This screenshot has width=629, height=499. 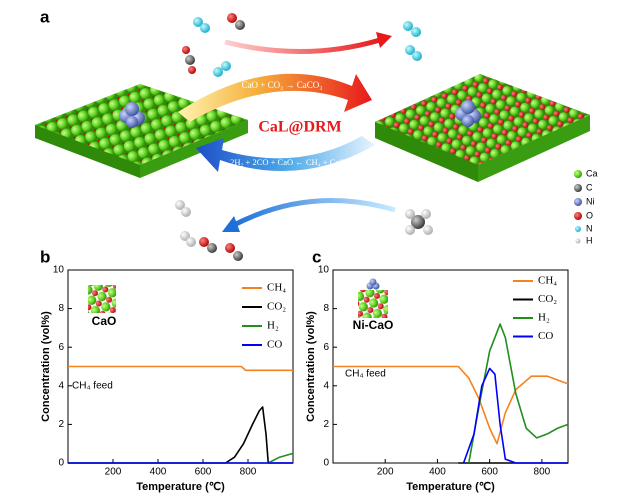 What do you see at coordinates (299, 127) in the screenshot?
I see `diagram-title: CaL@DRM` at bounding box center [299, 127].